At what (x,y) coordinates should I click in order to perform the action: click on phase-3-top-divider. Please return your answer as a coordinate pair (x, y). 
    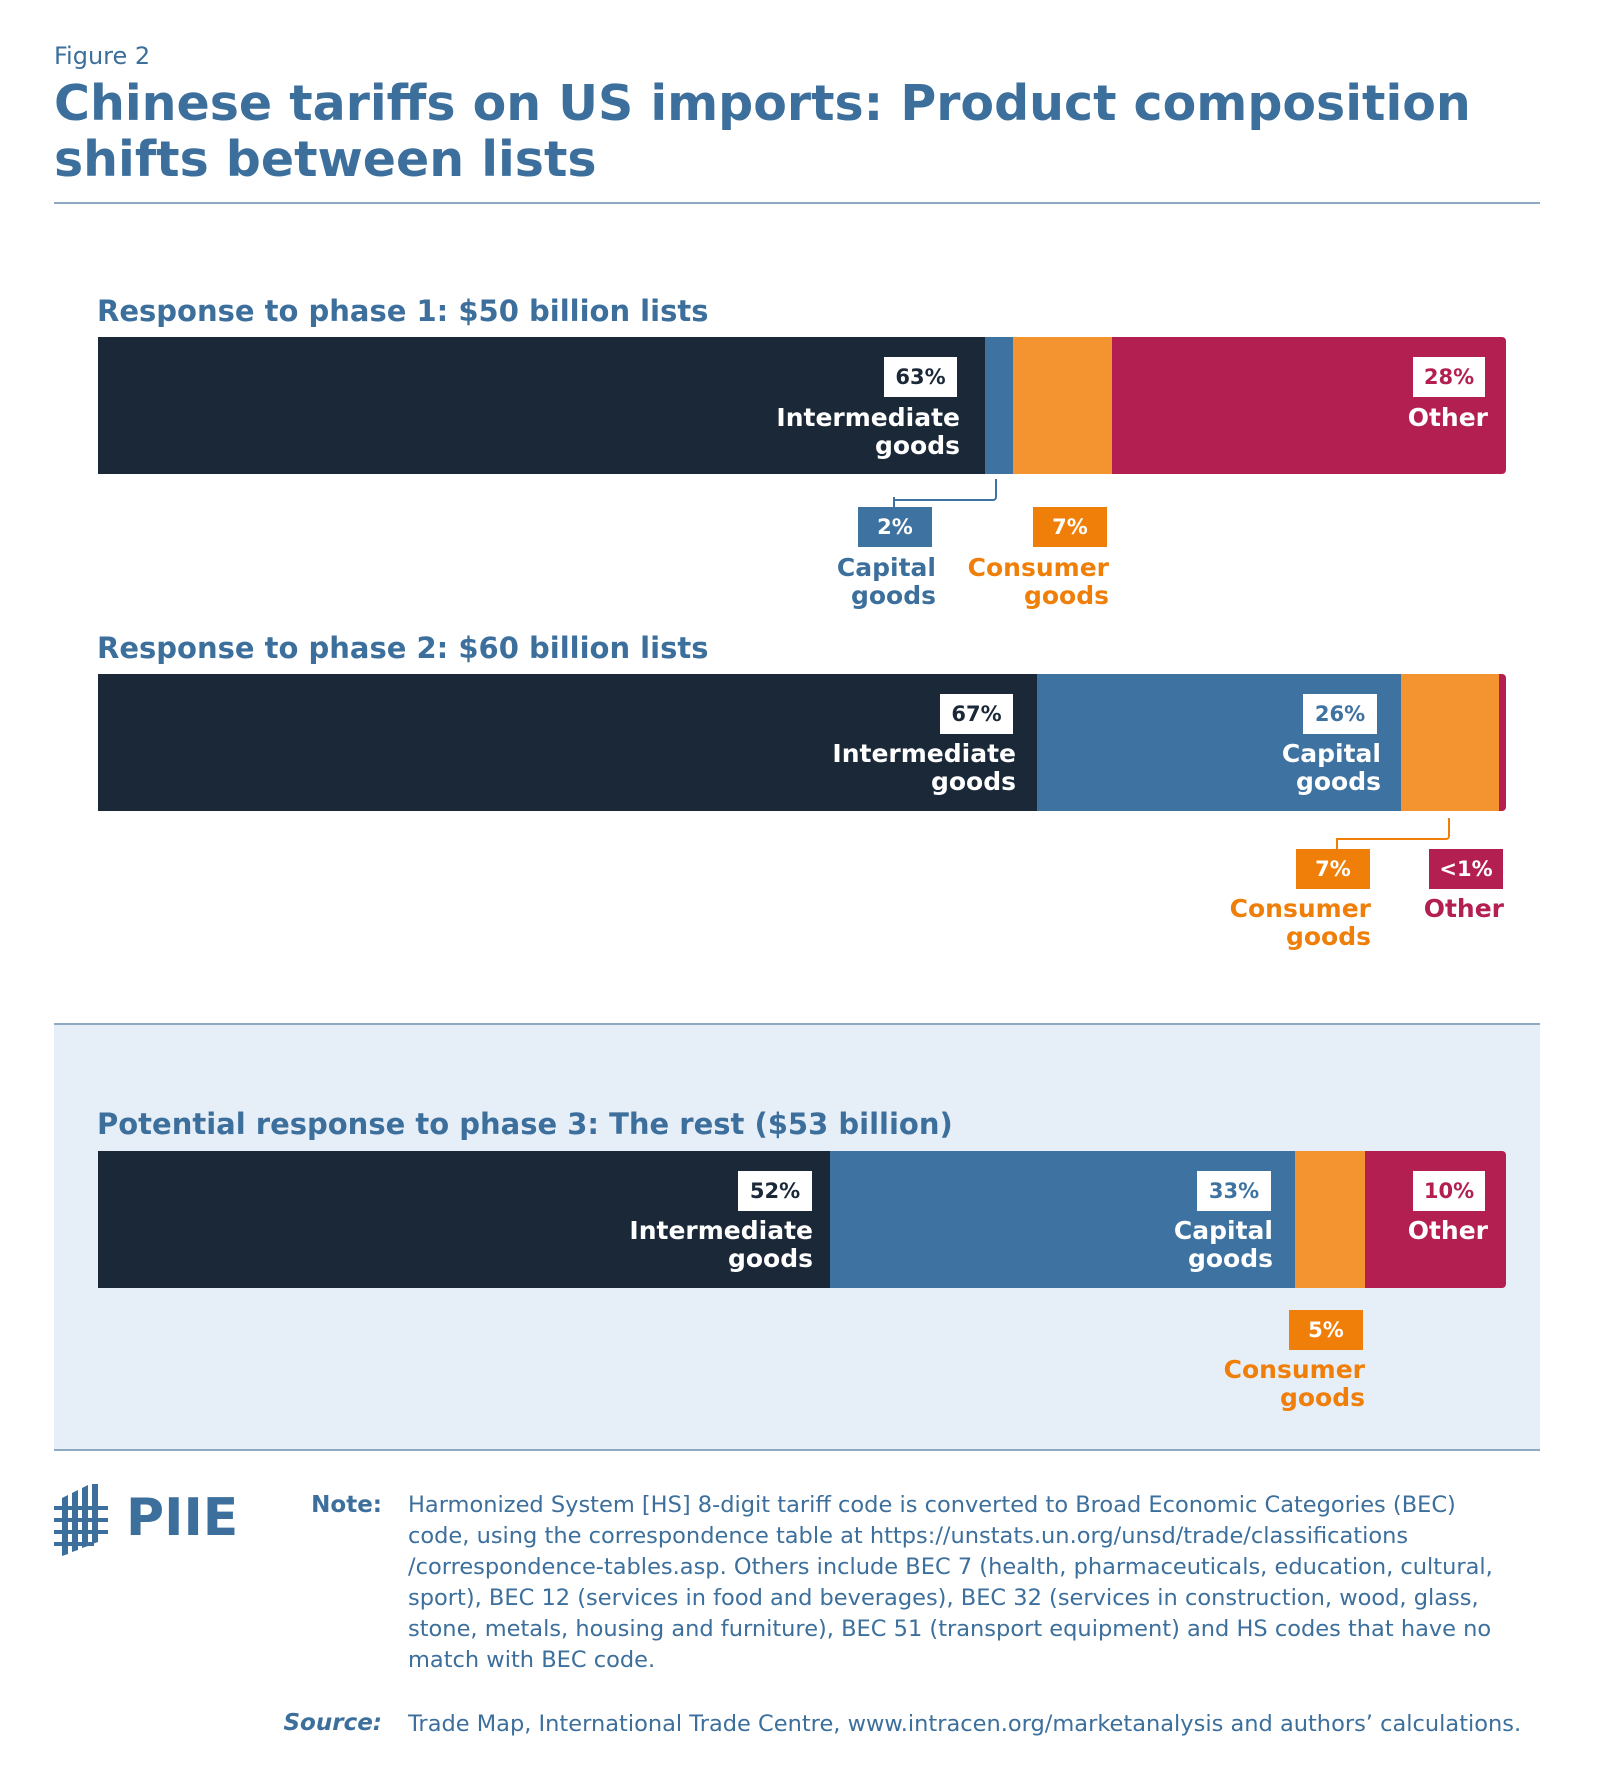
    Looking at the image, I should click on (797, 1024).